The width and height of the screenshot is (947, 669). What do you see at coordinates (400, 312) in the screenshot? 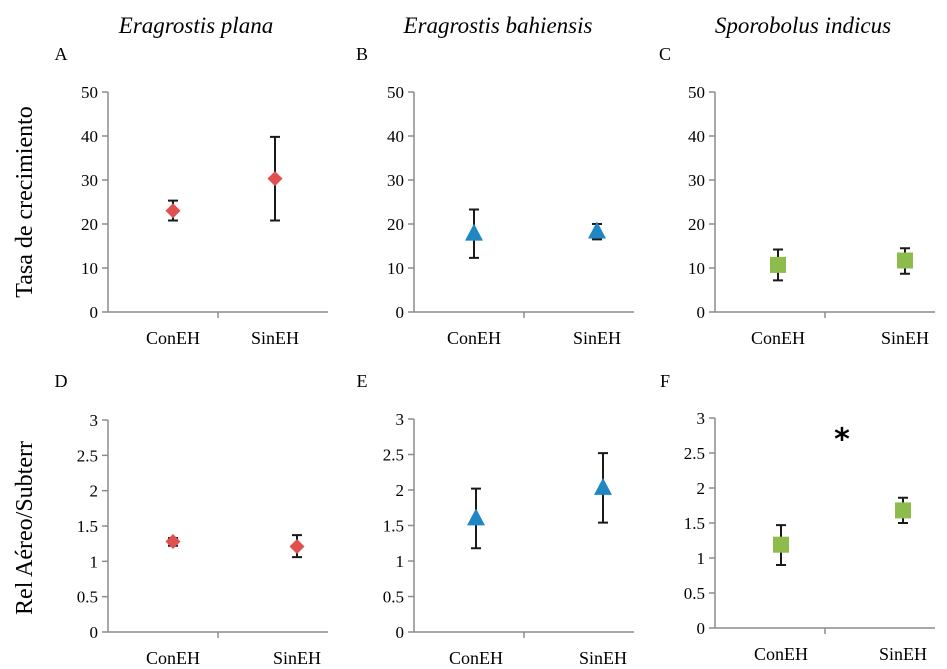
I see `y-tick-label-b: 0` at bounding box center [400, 312].